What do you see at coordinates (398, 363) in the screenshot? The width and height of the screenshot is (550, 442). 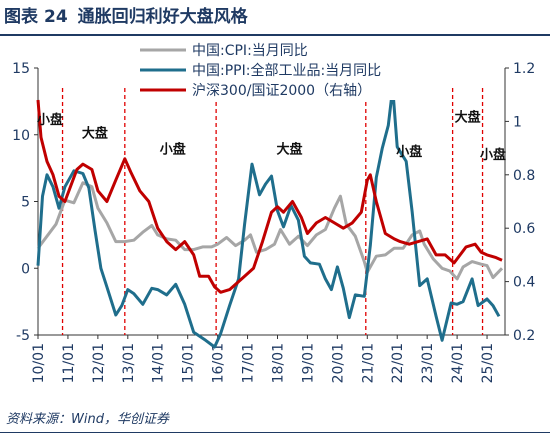 I see `x-tick-label: 22/01` at bounding box center [398, 363].